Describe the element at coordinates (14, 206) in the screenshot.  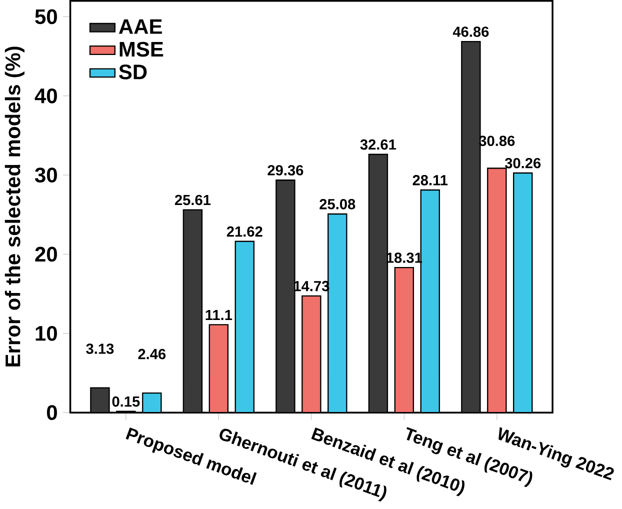
I see `y-axis-title: Error of the selected models (%)` at that location.